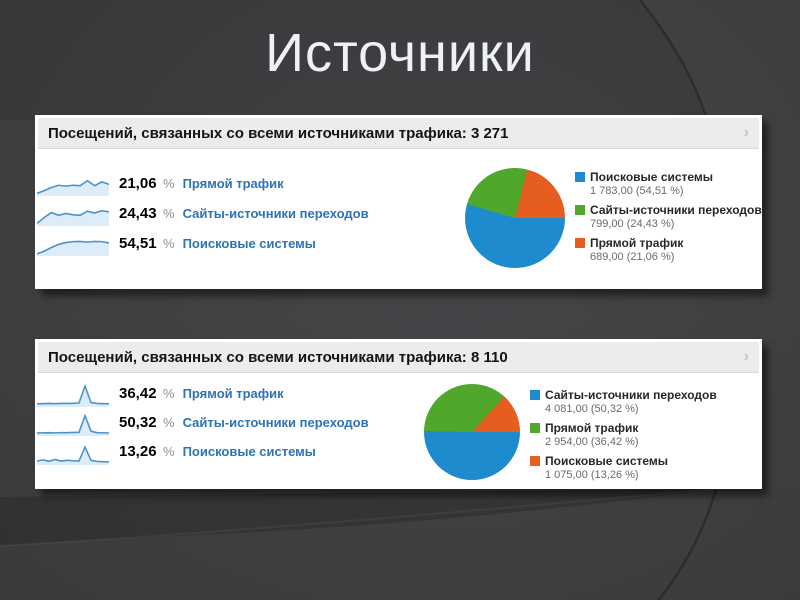  Describe the element at coordinates (138, 213) in the screenshot. I see `percent-value: 24,43` at that location.